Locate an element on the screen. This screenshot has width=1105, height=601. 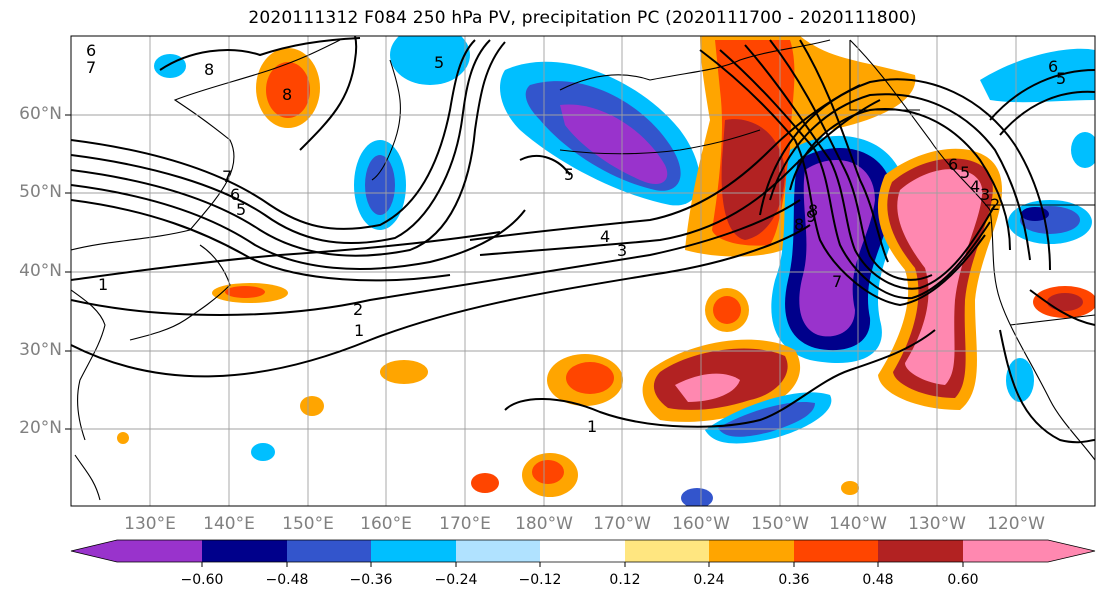
colorbar-tick-label: −0.48 is located at coordinates (287, 580).